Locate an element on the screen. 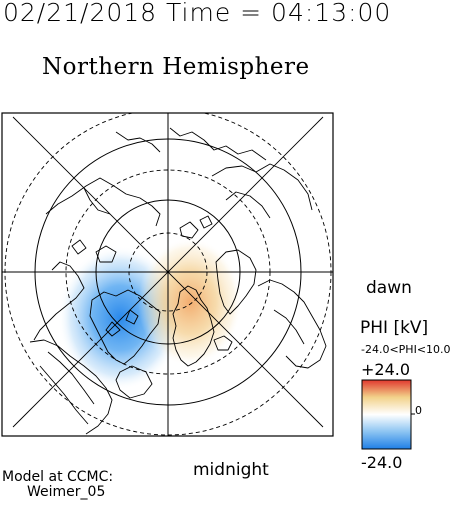 Image resolution: width=470 pixels, height=508 pixels. arctic-islands-west is located at coordinates (94, 251).